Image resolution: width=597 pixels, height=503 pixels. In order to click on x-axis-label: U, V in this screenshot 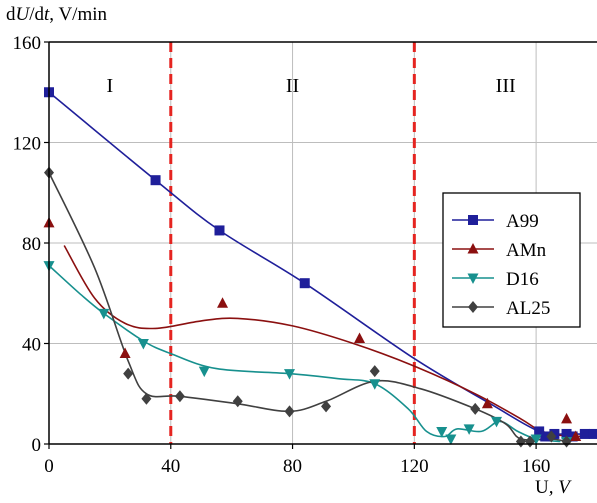, I will do `click(553, 487)`.